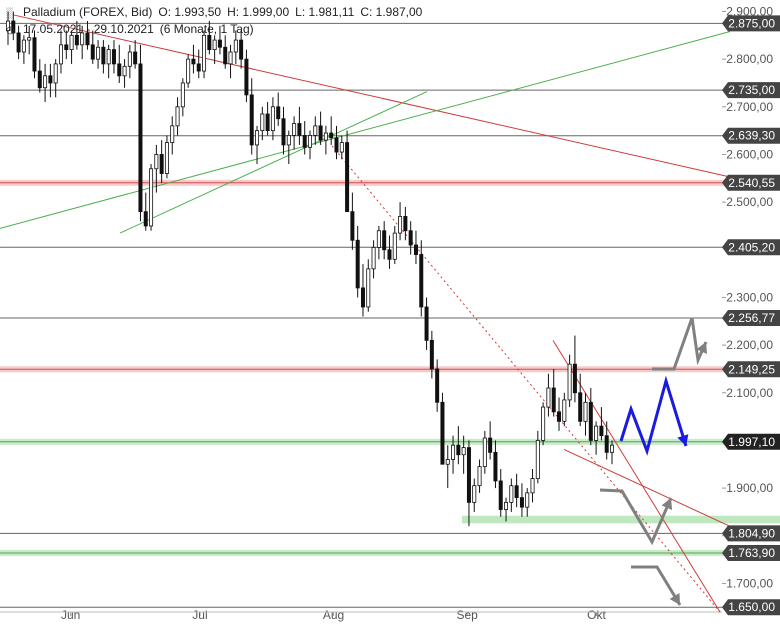  What do you see at coordinates (749, 202) in the screenshot?
I see `y-tick-label: 2.500,00` at bounding box center [749, 202].